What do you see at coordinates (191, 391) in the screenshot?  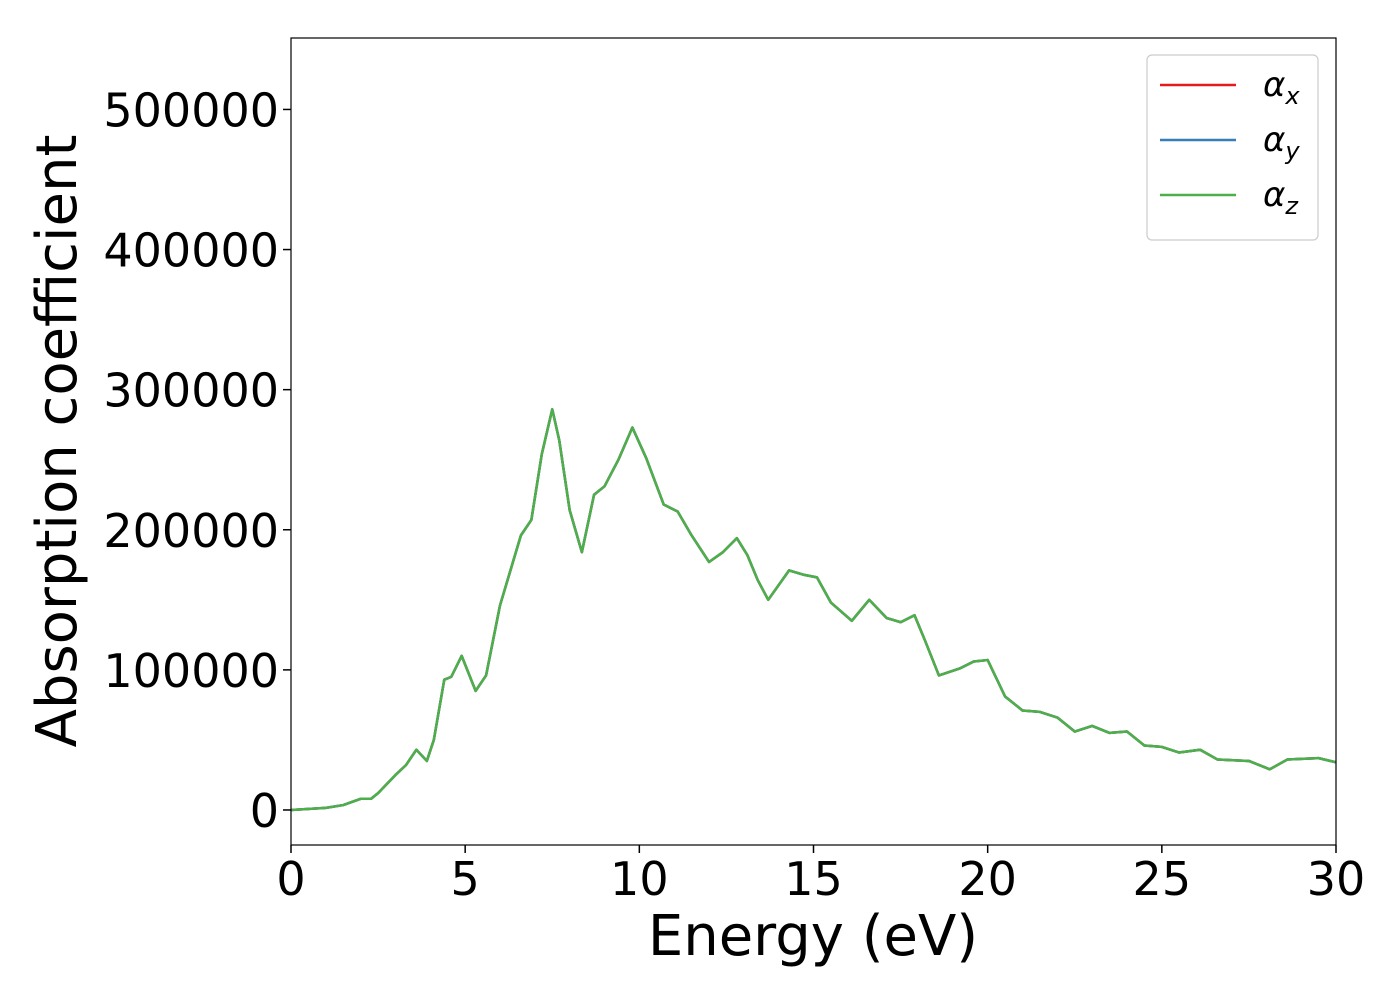 I see `y-tick-label: 300000` at bounding box center [191, 391].